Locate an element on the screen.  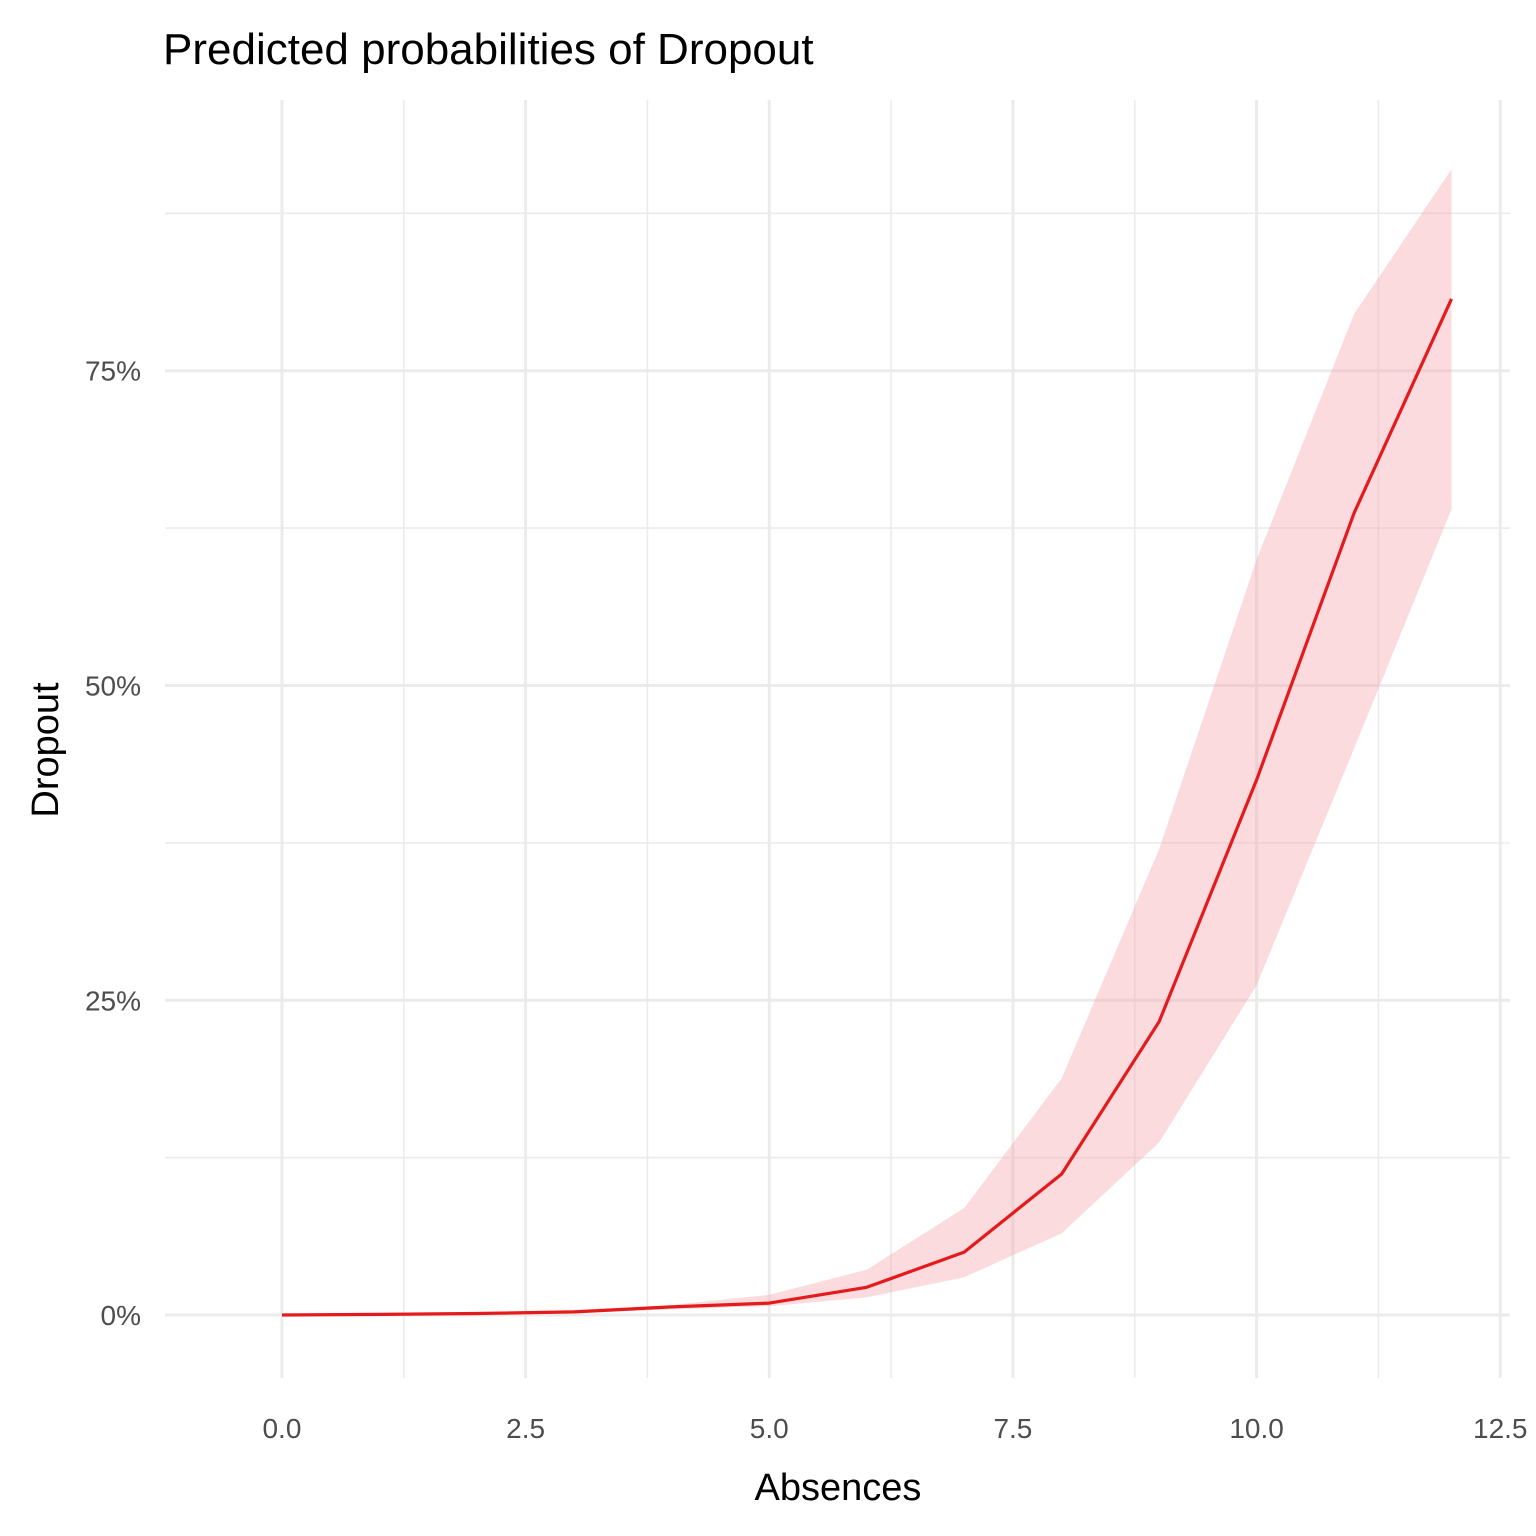
y-tick-label: 50% is located at coordinates (113, 685).